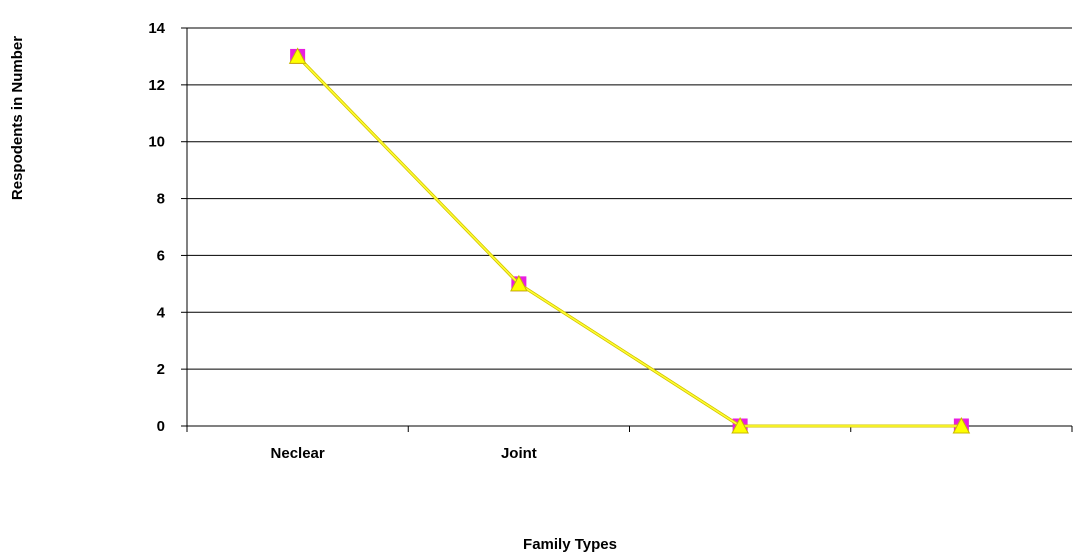  Describe the element at coordinates (161, 312) in the screenshot. I see `y-tick-label: 4` at that location.